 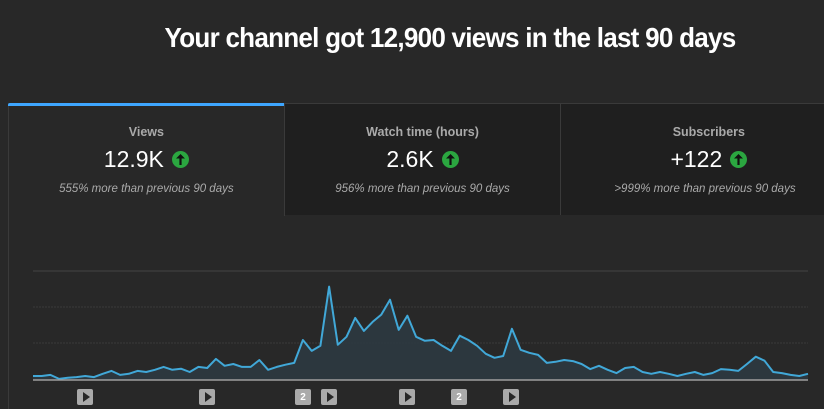 What do you see at coordinates (696, 159) in the screenshot?
I see `tab-value: +122` at bounding box center [696, 159].